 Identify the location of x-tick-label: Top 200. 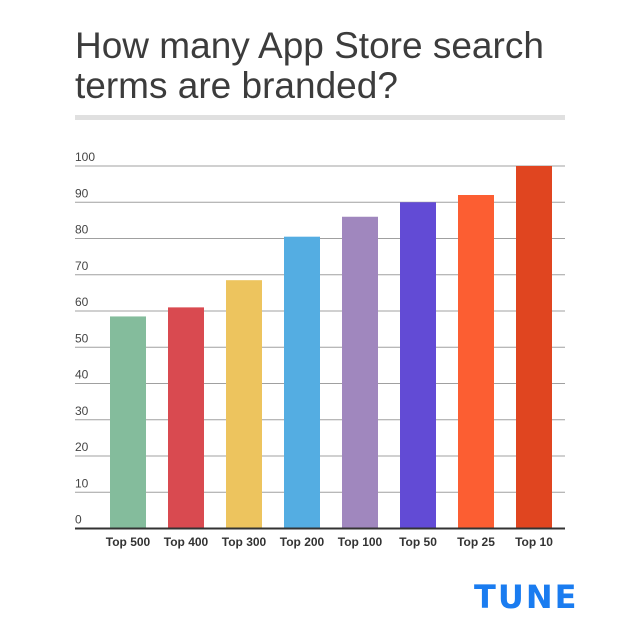
(302, 542).